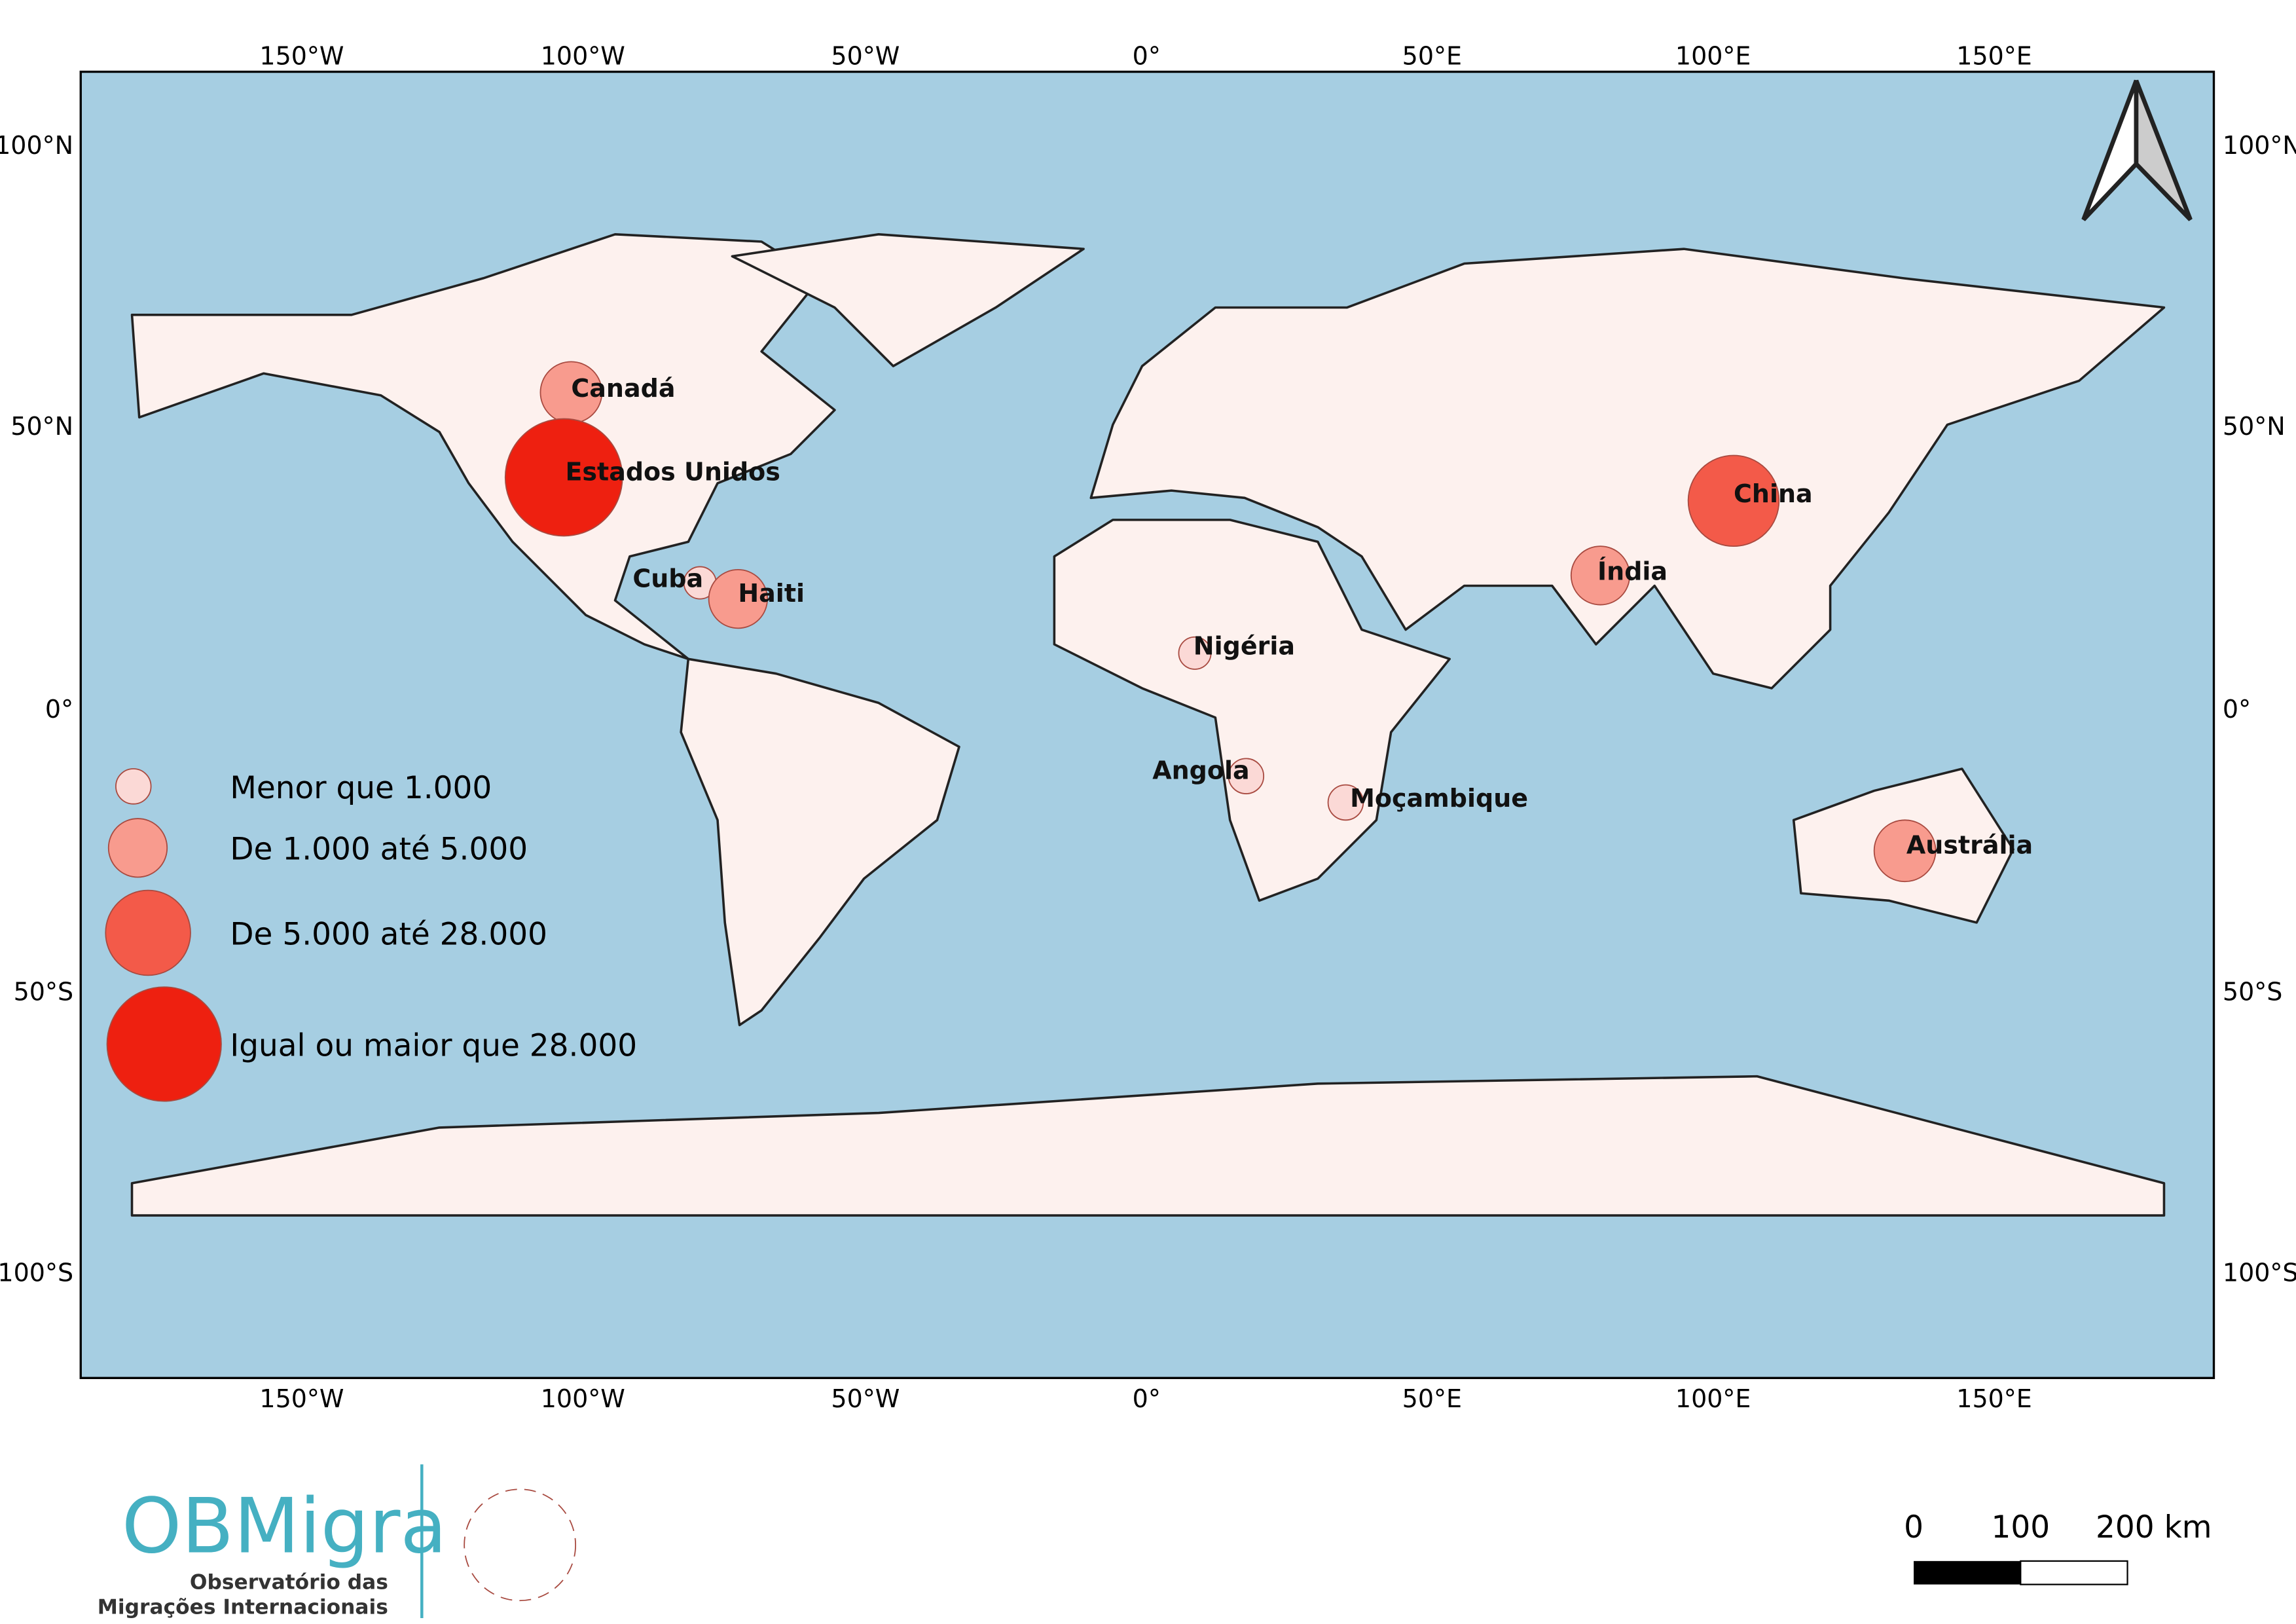 This screenshot has height=1624, width=2296. I want to click on country-label: Austrália, so click(1969, 845).